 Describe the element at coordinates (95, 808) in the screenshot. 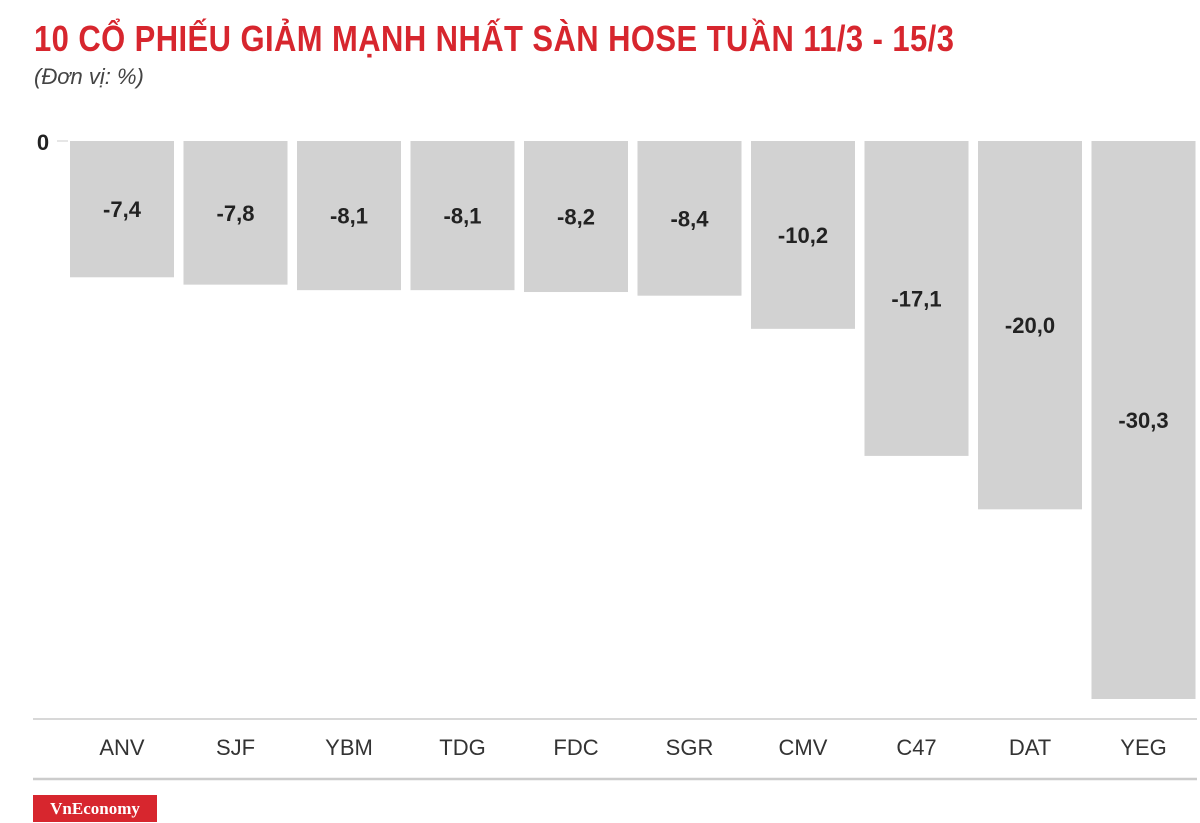

I see `vneconomy-logo: VnEconomy` at that location.